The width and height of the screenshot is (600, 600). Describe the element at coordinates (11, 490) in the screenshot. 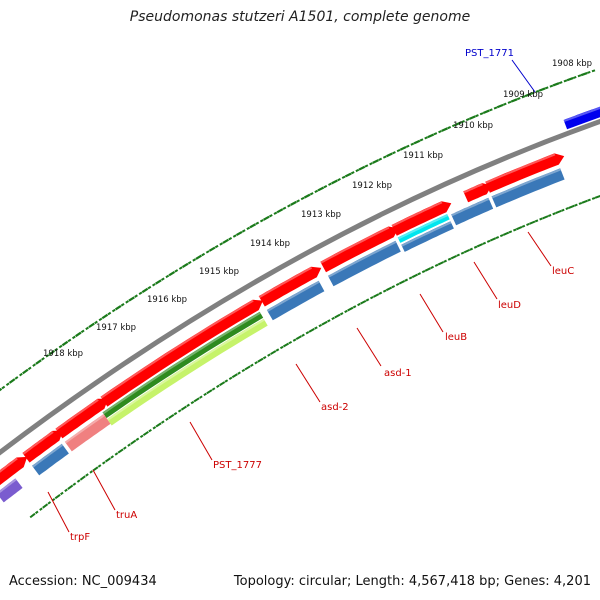

I see `feature` at that location.